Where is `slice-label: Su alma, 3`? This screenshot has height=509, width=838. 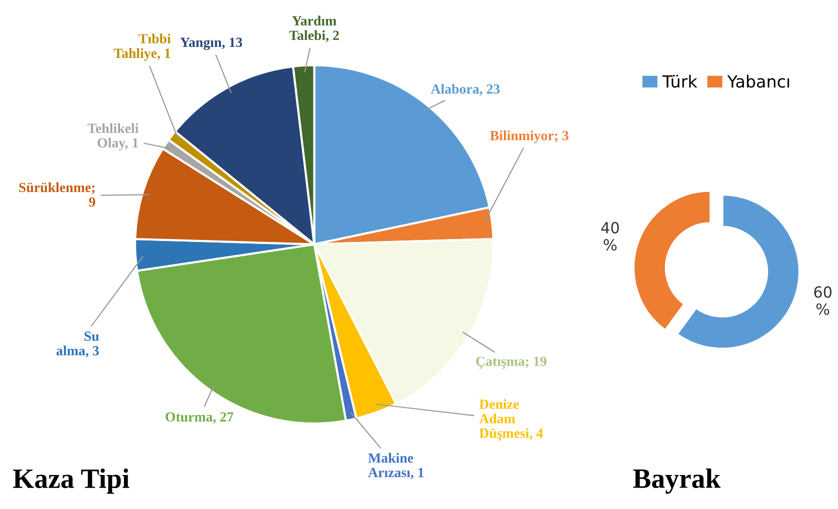
slice-label: Su alma, 3 is located at coordinates (77, 345).